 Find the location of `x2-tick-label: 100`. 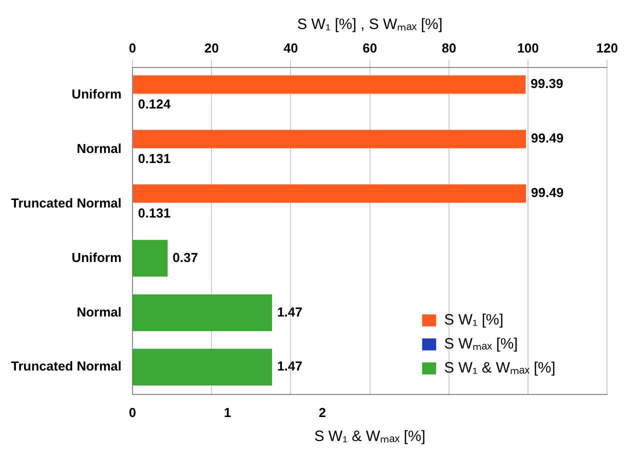

x2-tick-label: 100 is located at coordinates (528, 48).